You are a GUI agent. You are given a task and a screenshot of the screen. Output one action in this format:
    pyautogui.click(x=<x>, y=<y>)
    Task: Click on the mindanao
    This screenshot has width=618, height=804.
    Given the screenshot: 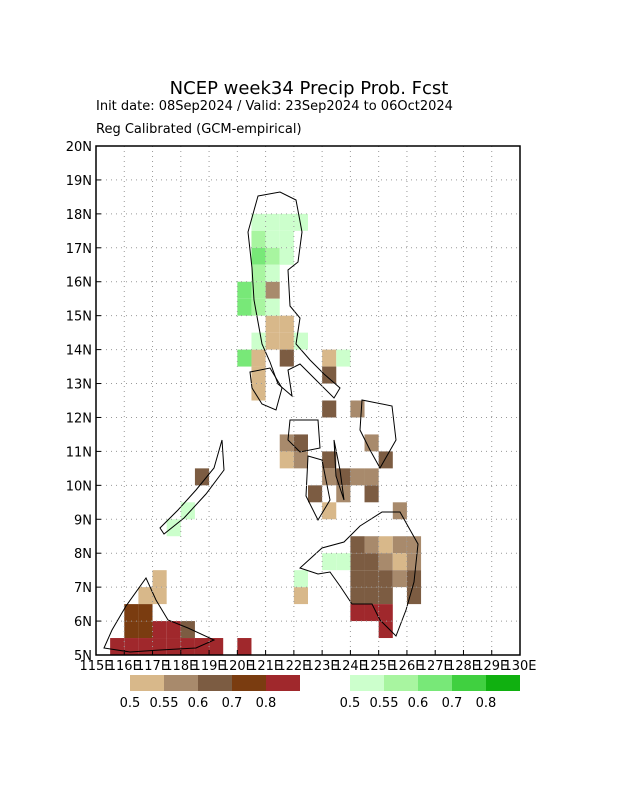 What is the action you would take?
    pyautogui.click(x=359, y=574)
    